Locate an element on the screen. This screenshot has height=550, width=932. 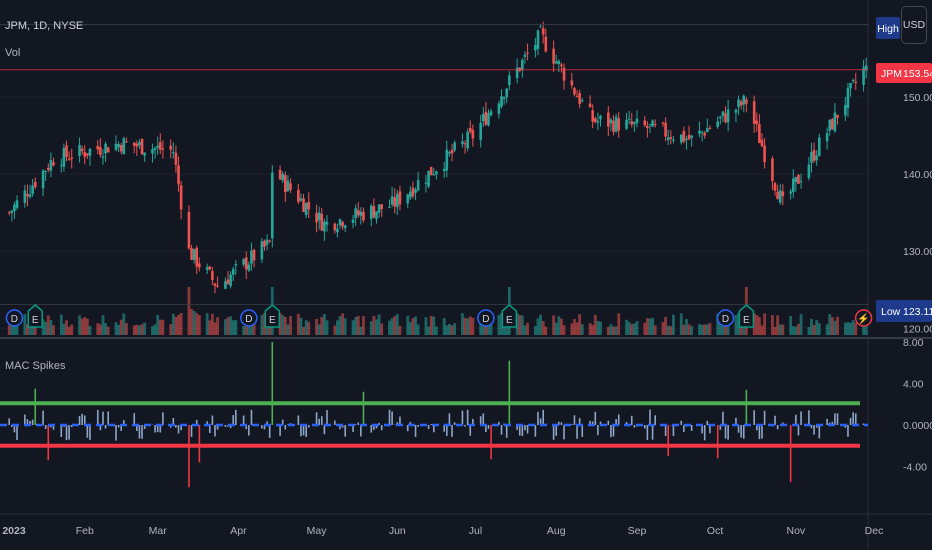
time-axis: 2023 Feb Mar Apr May Jun Jul Aug Sep Oct Nov Dec is located at coordinates (442, 531).